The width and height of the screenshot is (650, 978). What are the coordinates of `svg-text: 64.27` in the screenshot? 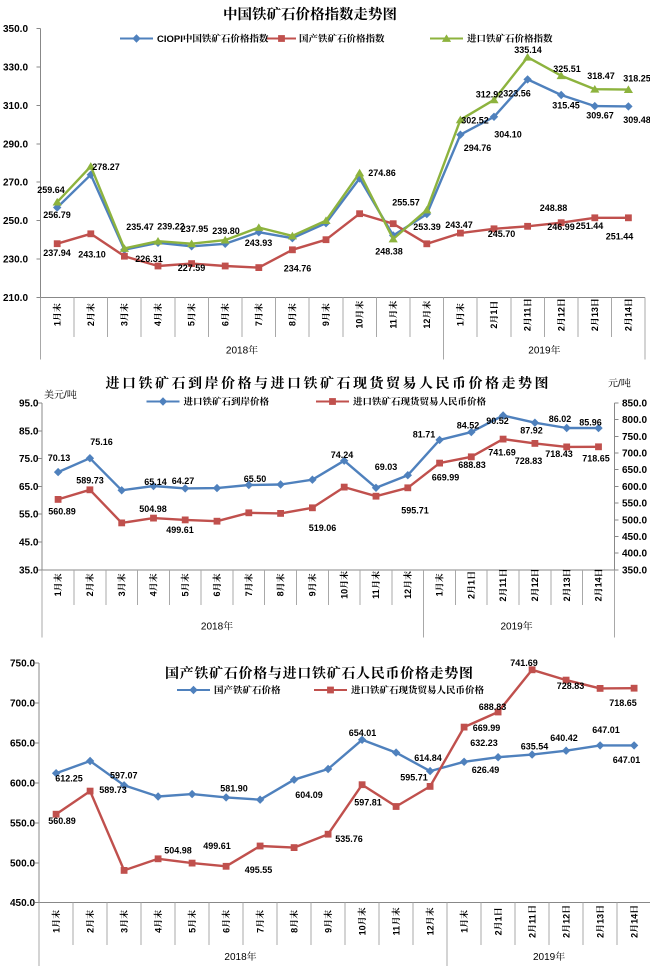 It's located at (183, 481).